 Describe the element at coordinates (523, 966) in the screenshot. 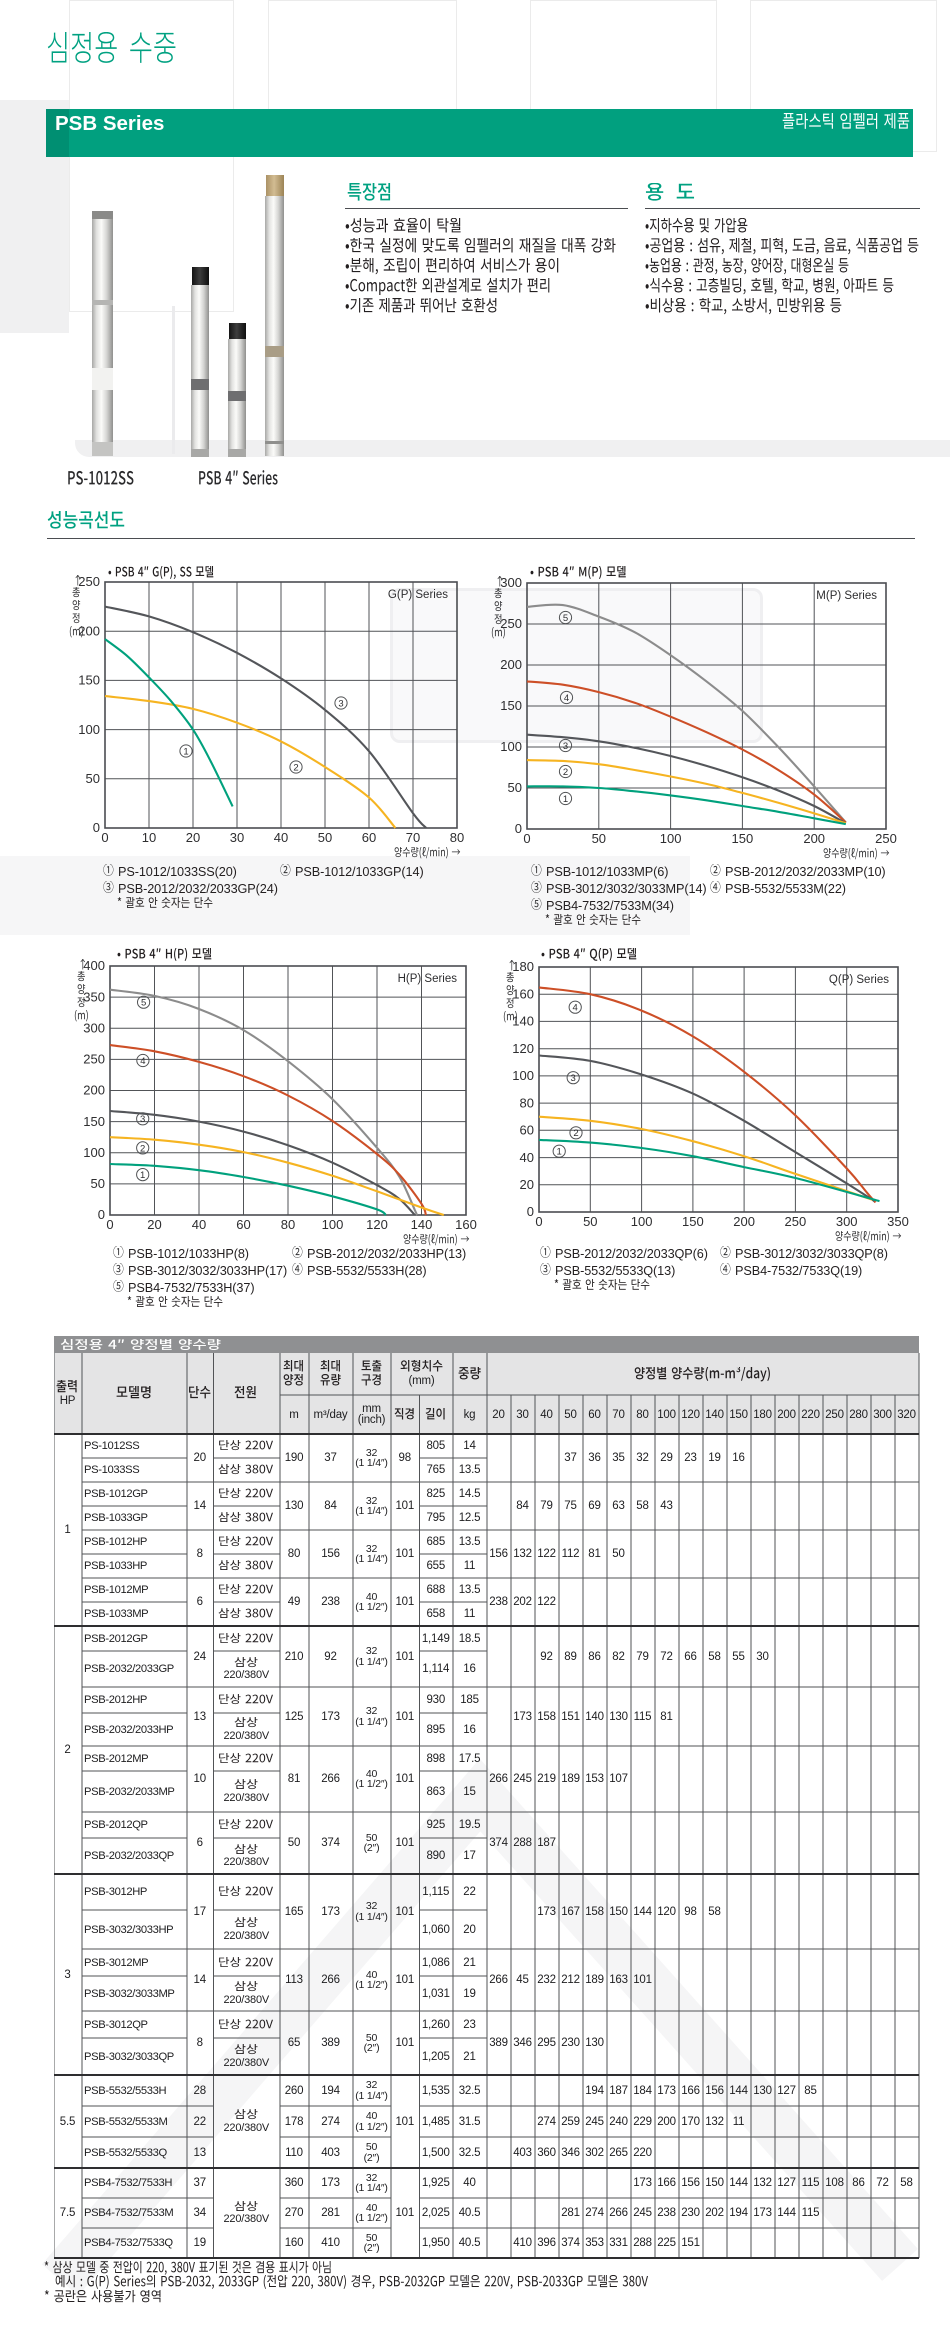

I see `svg-text: 180` at that location.